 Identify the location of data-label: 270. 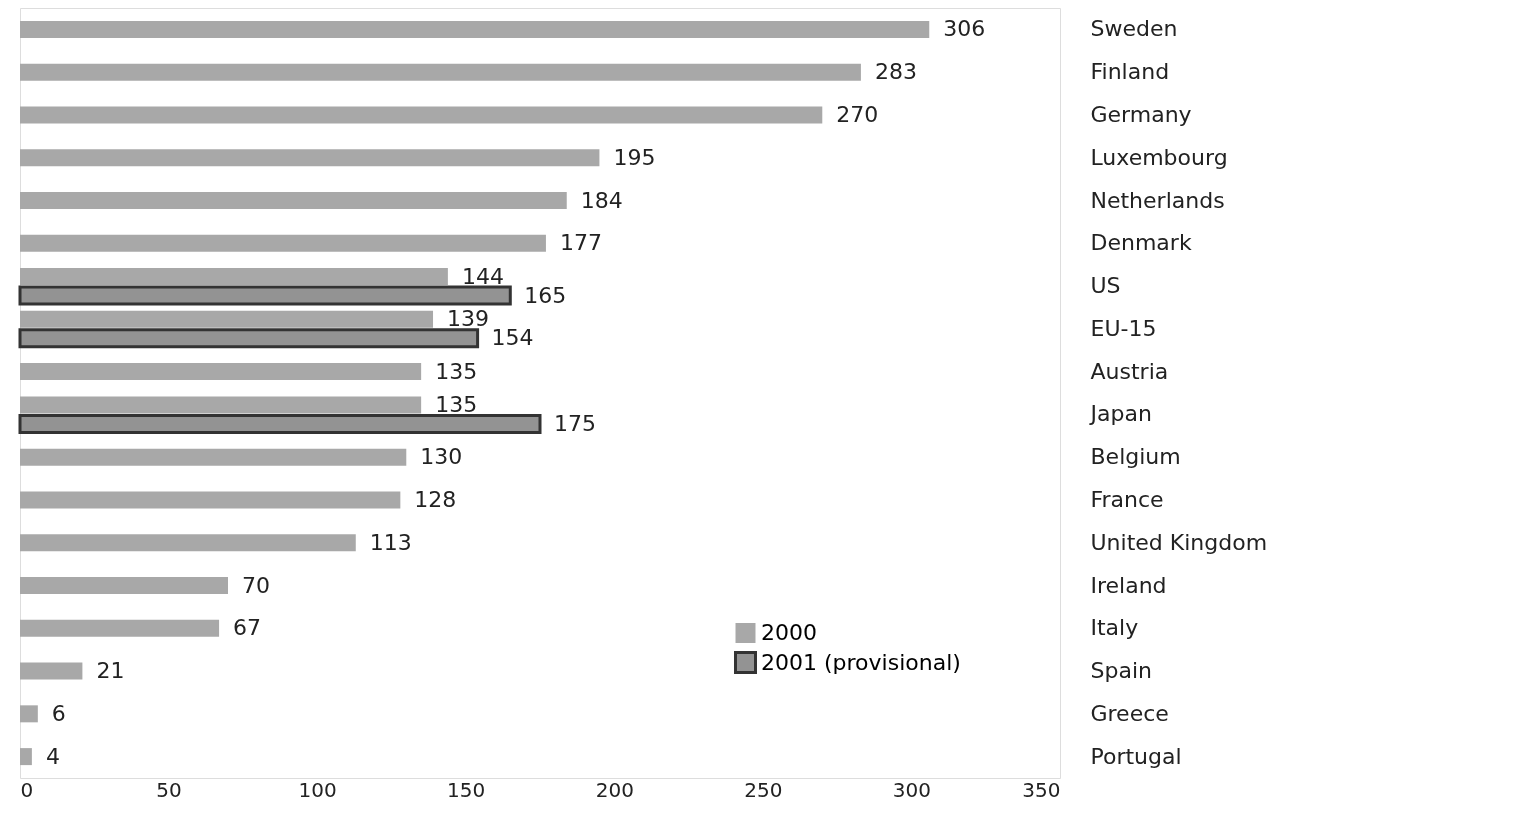
(857, 114).